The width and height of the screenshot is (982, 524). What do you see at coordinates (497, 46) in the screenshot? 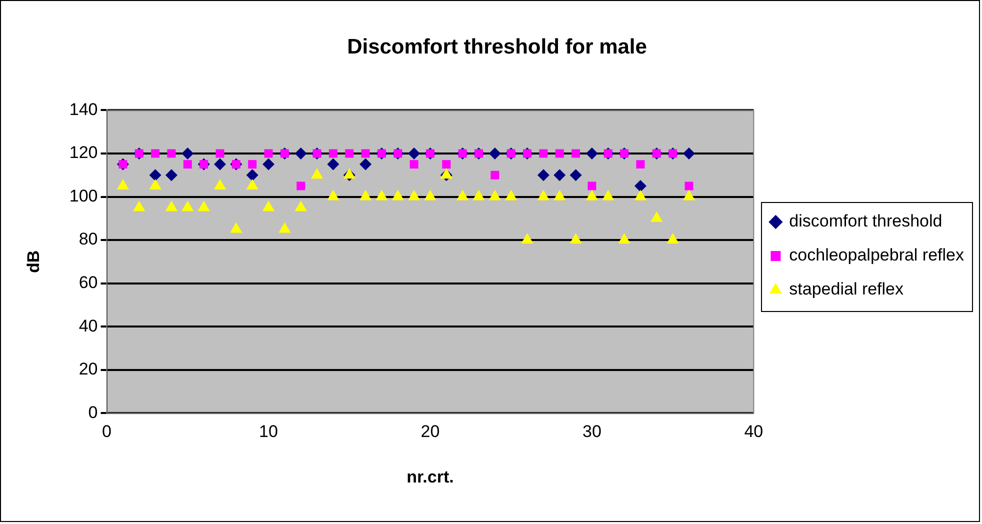
I see `chart-title: Discomfort threshold for male` at bounding box center [497, 46].